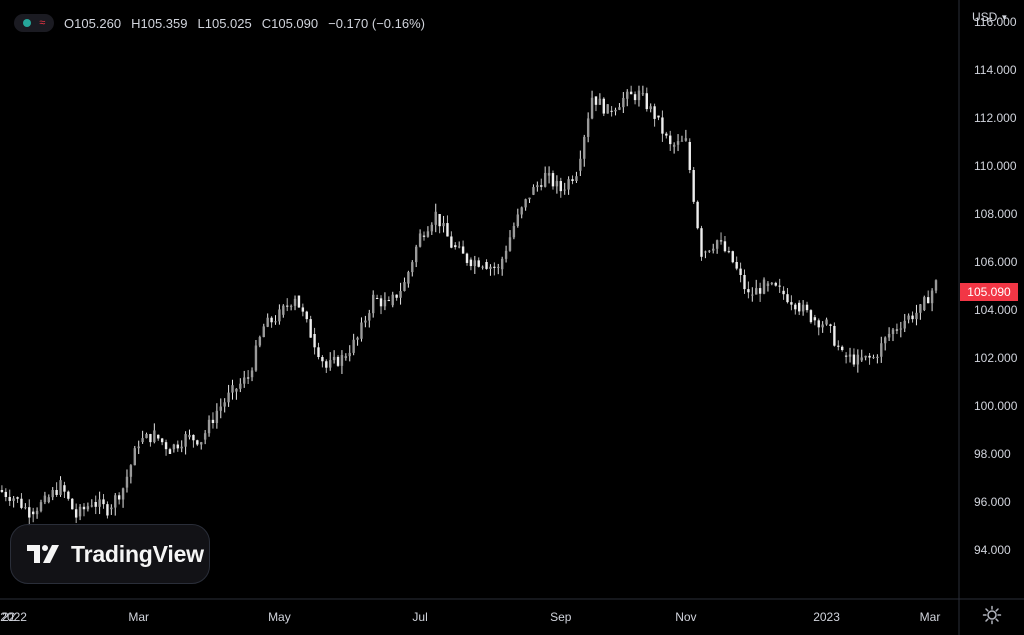 Image resolution: width=1024 pixels, height=635 pixels. Describe the element at coordinates (224, 23) in the screenshot. I see `ohlc-low: L105.025` at that location.